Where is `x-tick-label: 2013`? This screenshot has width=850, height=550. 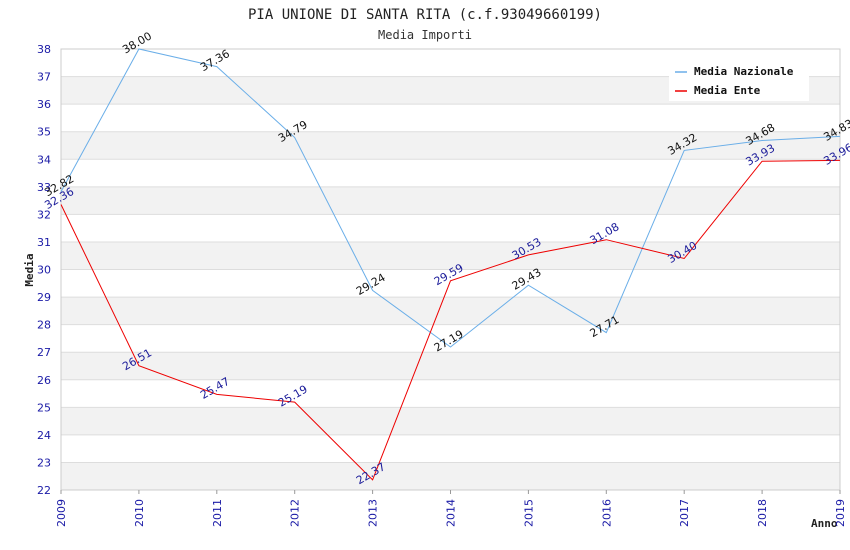
x-tick-label: 2013 is located at coordinates (373, 513).